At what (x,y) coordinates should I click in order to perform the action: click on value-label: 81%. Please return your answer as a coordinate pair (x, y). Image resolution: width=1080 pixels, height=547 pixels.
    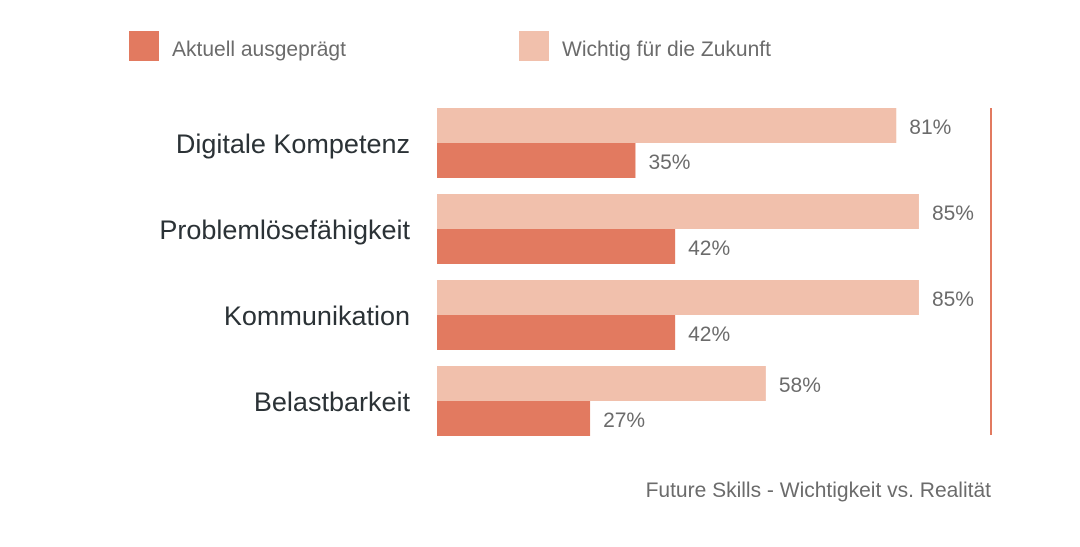
    Looking at the image, I should click on (930, 127).